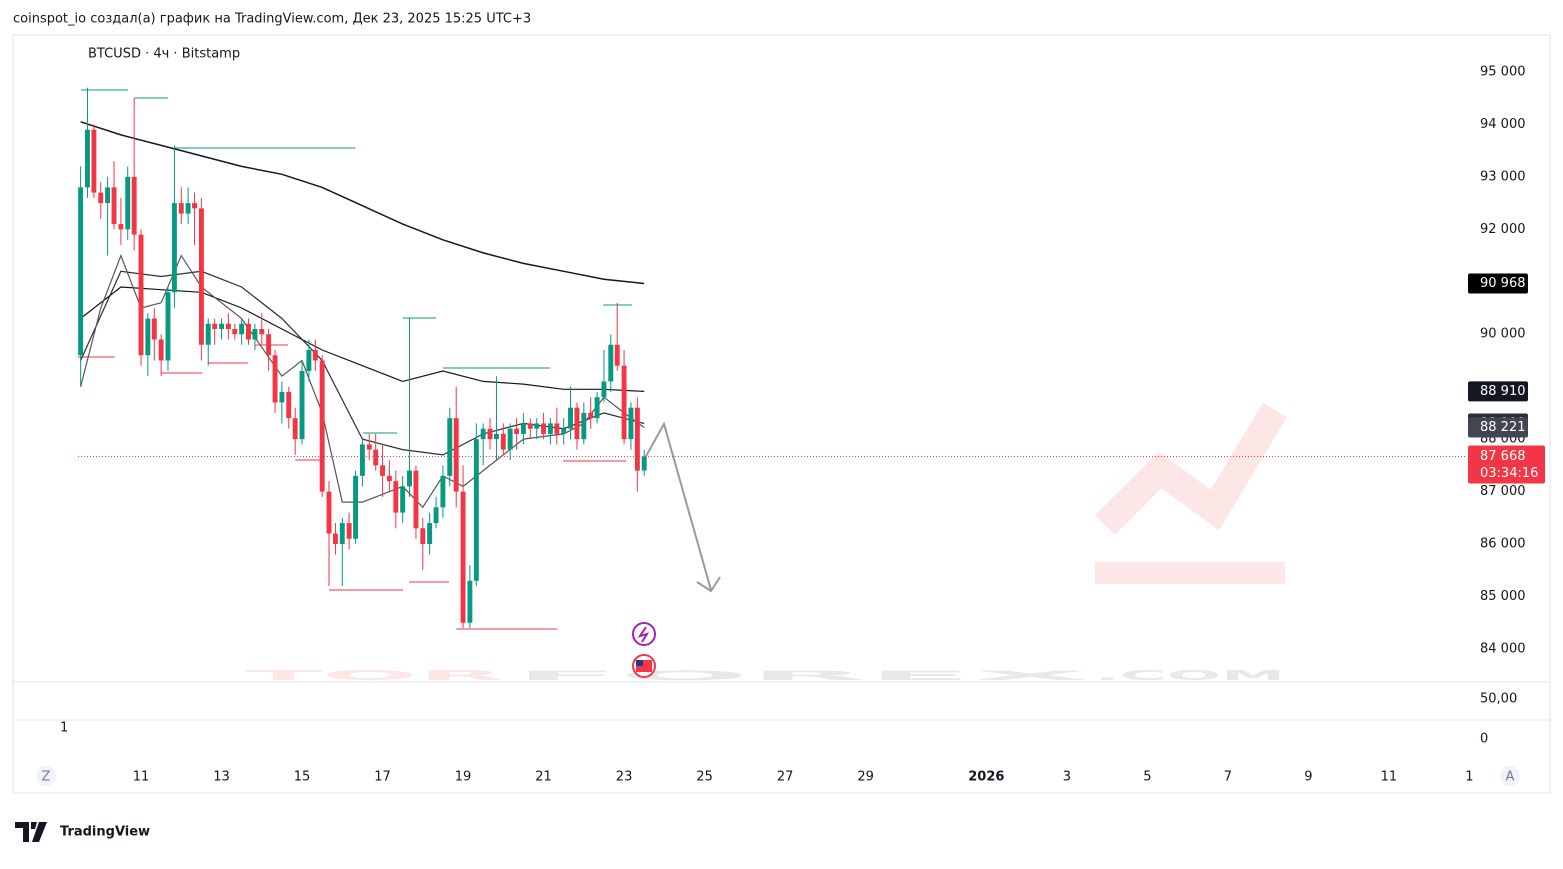 This screenshot has height=869, width=1563. I want to click on price-tag-label: 88 910, so click(1503, 391).